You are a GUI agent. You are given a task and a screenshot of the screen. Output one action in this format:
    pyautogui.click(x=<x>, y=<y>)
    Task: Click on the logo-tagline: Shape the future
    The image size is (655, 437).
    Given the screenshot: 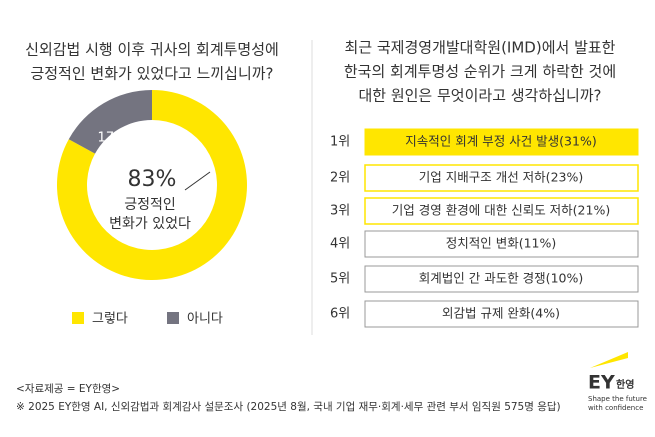 What is the action you would take?
    pyautogui.click(x=617, y=399)
    